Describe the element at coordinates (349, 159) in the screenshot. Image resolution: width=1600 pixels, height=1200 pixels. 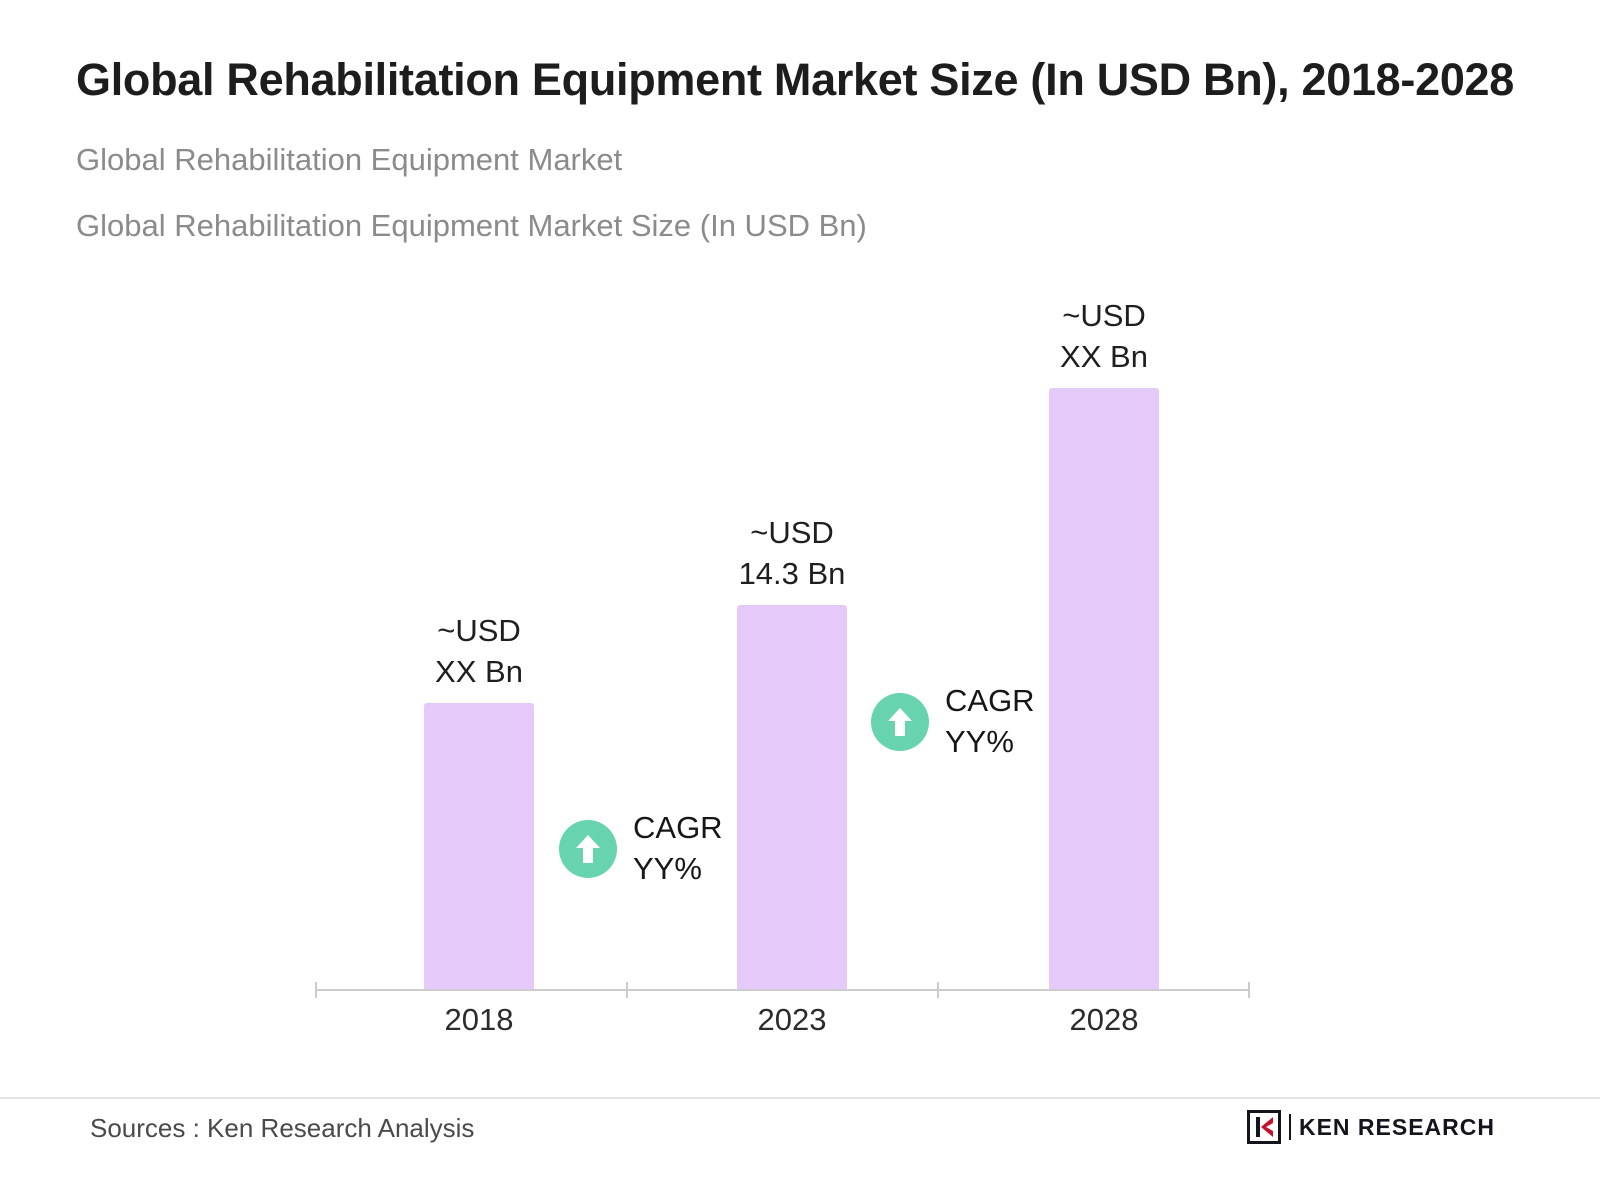
I see `subtitle-market: Global Rehabilitation Equipment Market` at that location.